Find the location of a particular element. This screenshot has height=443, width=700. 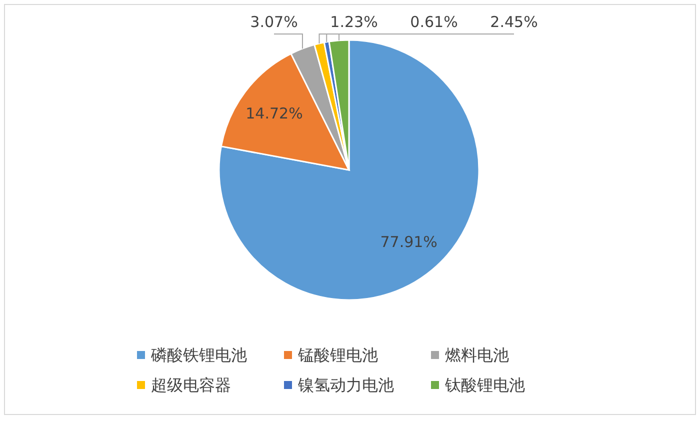

legend-label: 锰酸锂电池 is located at coordinates (337, 355).